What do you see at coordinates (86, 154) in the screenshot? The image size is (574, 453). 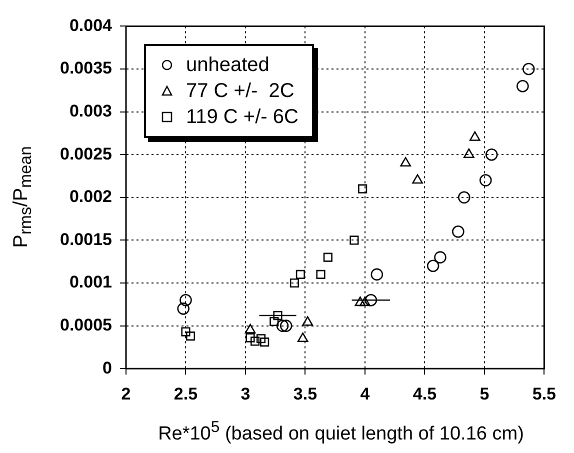 I see `y-tick-label: 0.0025` at bounding box center [86, 154].